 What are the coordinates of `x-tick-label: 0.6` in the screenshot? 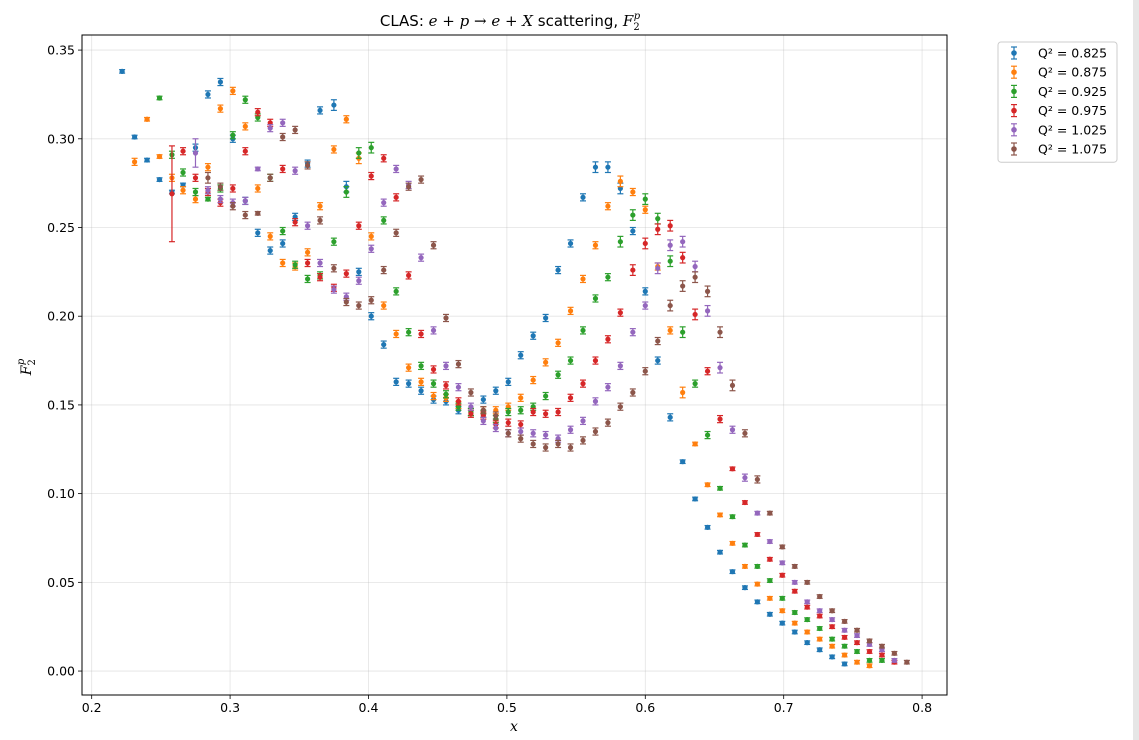 It's located at (645, 707).